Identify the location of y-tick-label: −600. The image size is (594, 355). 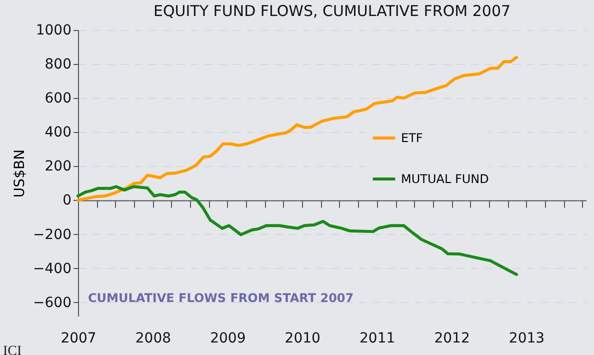
(52, 302).